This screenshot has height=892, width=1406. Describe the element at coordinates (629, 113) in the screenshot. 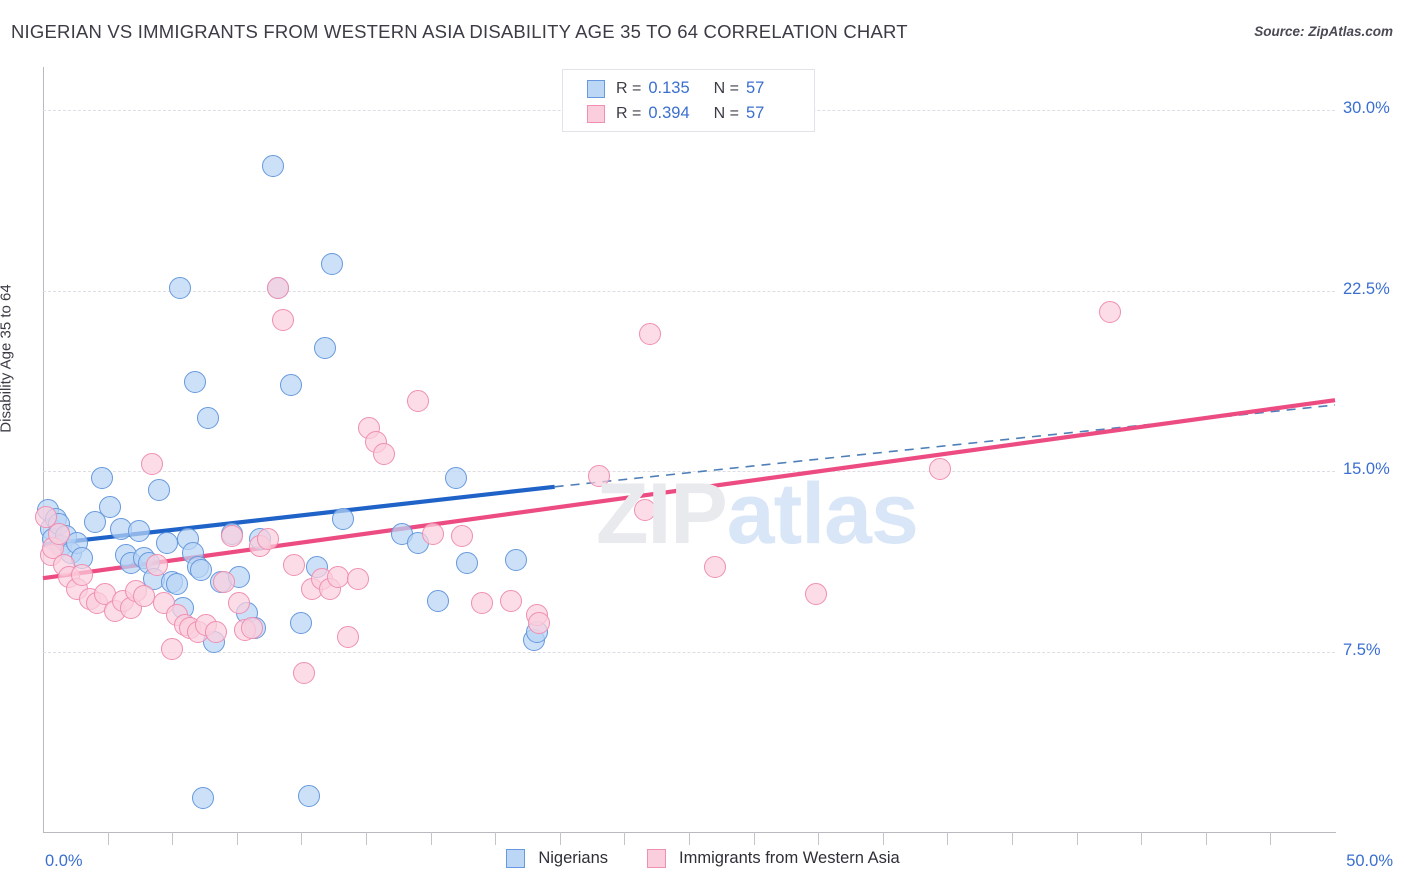

I see `r-label: R =` at that location.